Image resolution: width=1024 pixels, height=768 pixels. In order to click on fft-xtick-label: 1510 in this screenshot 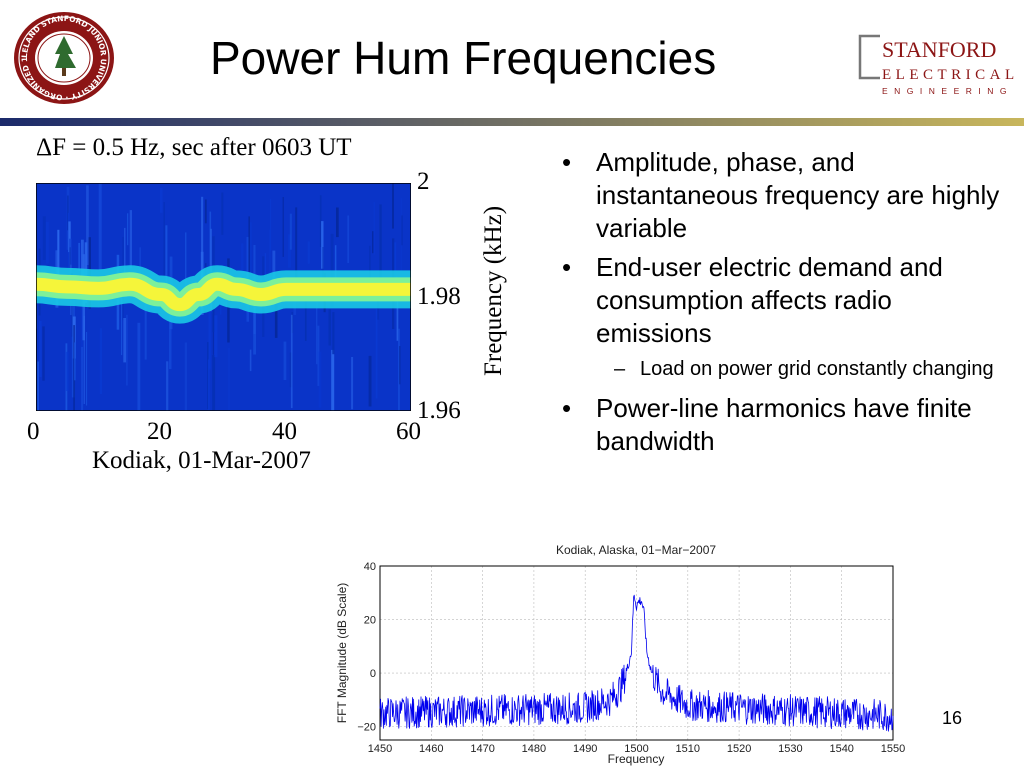, I will do `click(688, 749)`.